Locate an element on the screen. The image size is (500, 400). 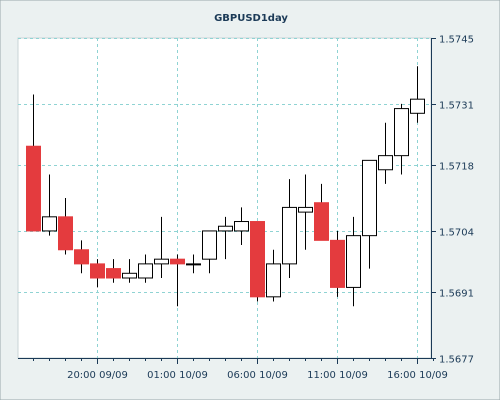
x-tick-label: 01:00 10/09 is located at coordinates (177, 375).